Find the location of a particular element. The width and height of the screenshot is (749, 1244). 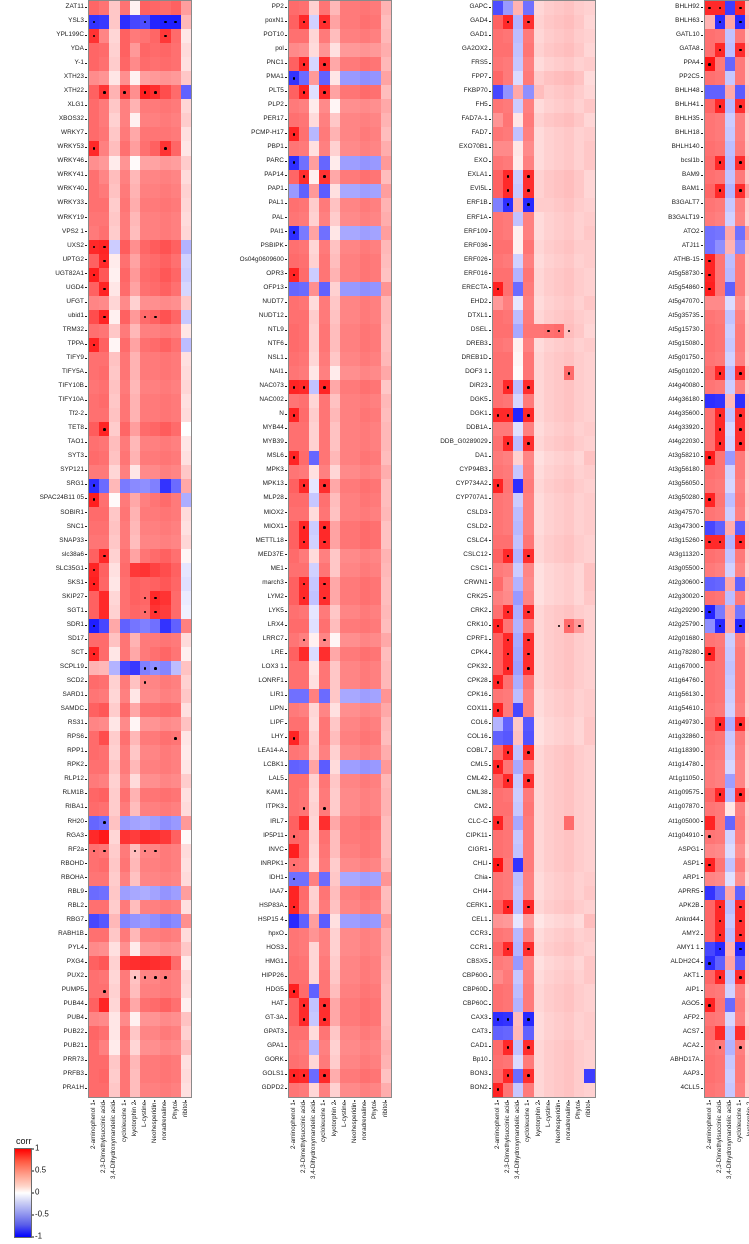

row-label: AAP3 is located at coordinates (693, 1075).